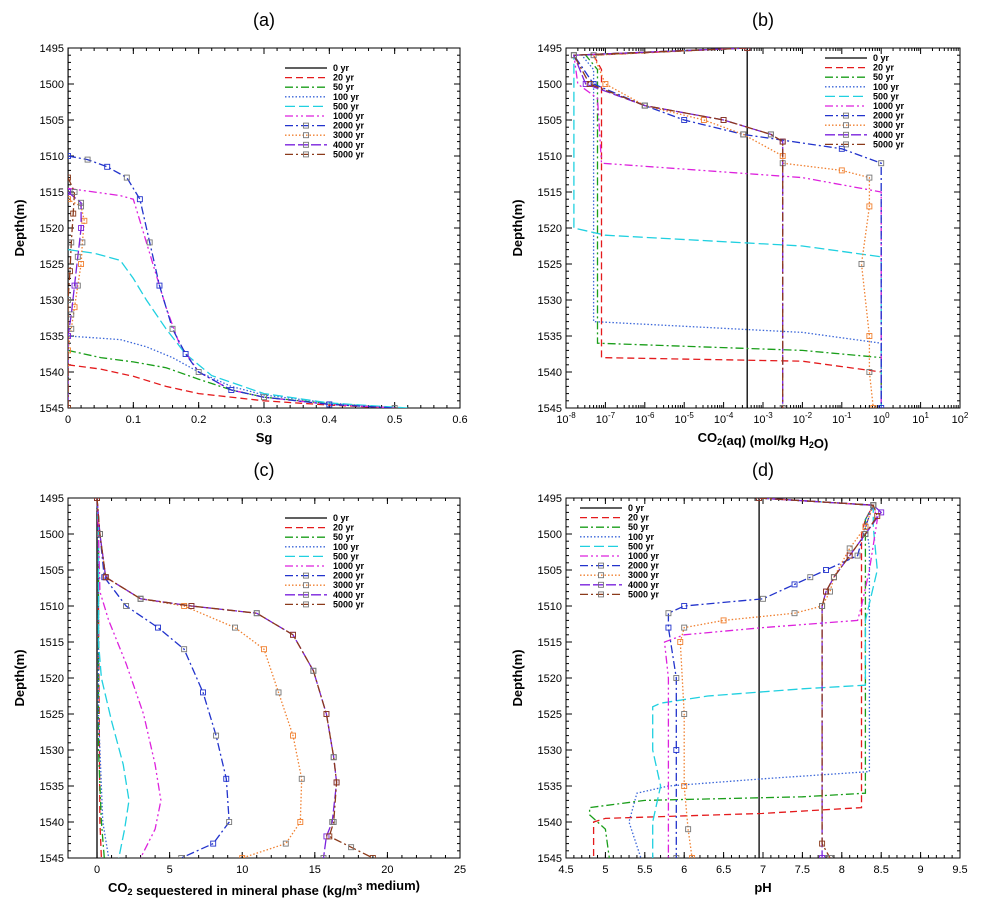  I want to click on legend-label: 500 yr, so click(886, 96).